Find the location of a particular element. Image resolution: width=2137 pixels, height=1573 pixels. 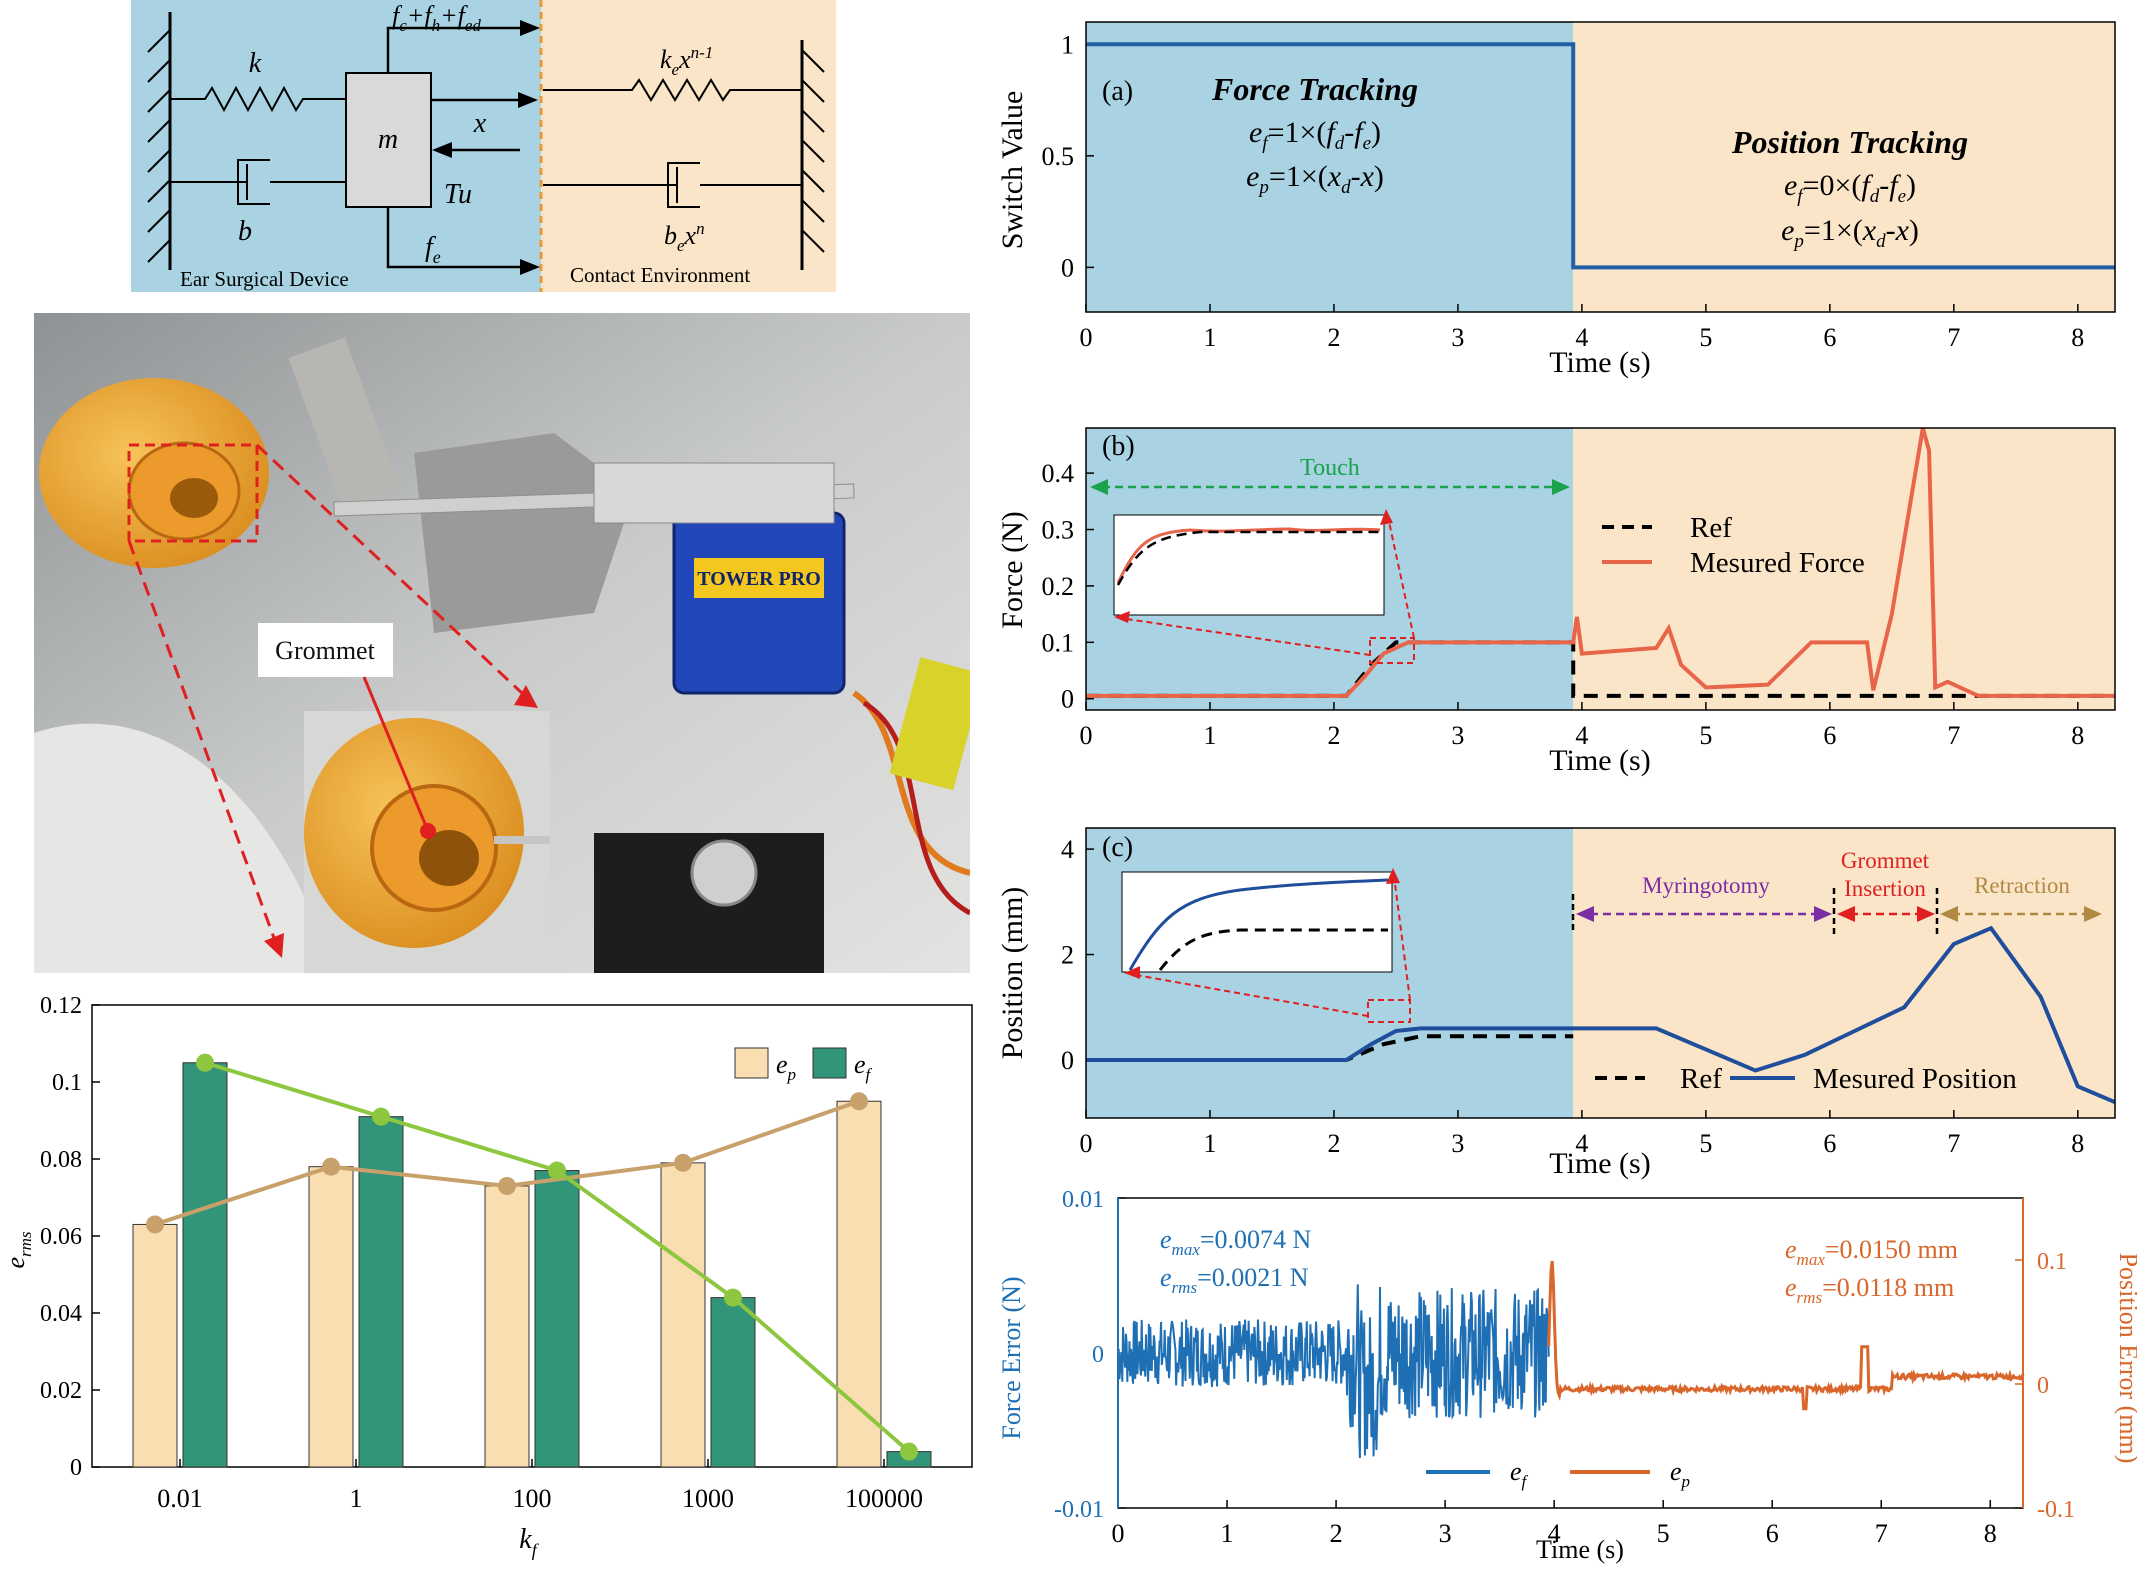

switch-xtick: 8 is located at coordinates (2077, 337).